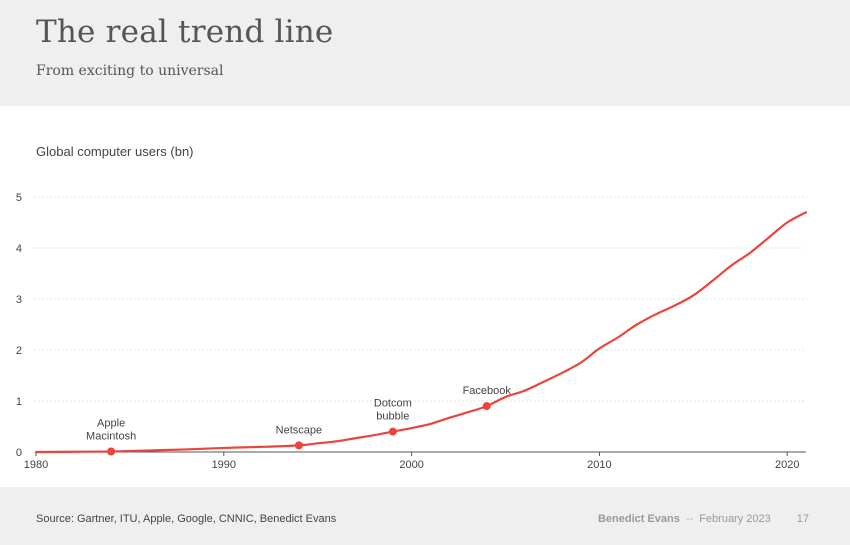 The height and width of the screenshot is (545, 850). Describe the element at coordinates (787, 465) in the screenshot. I see `x-tick-label: 2020` at that location.